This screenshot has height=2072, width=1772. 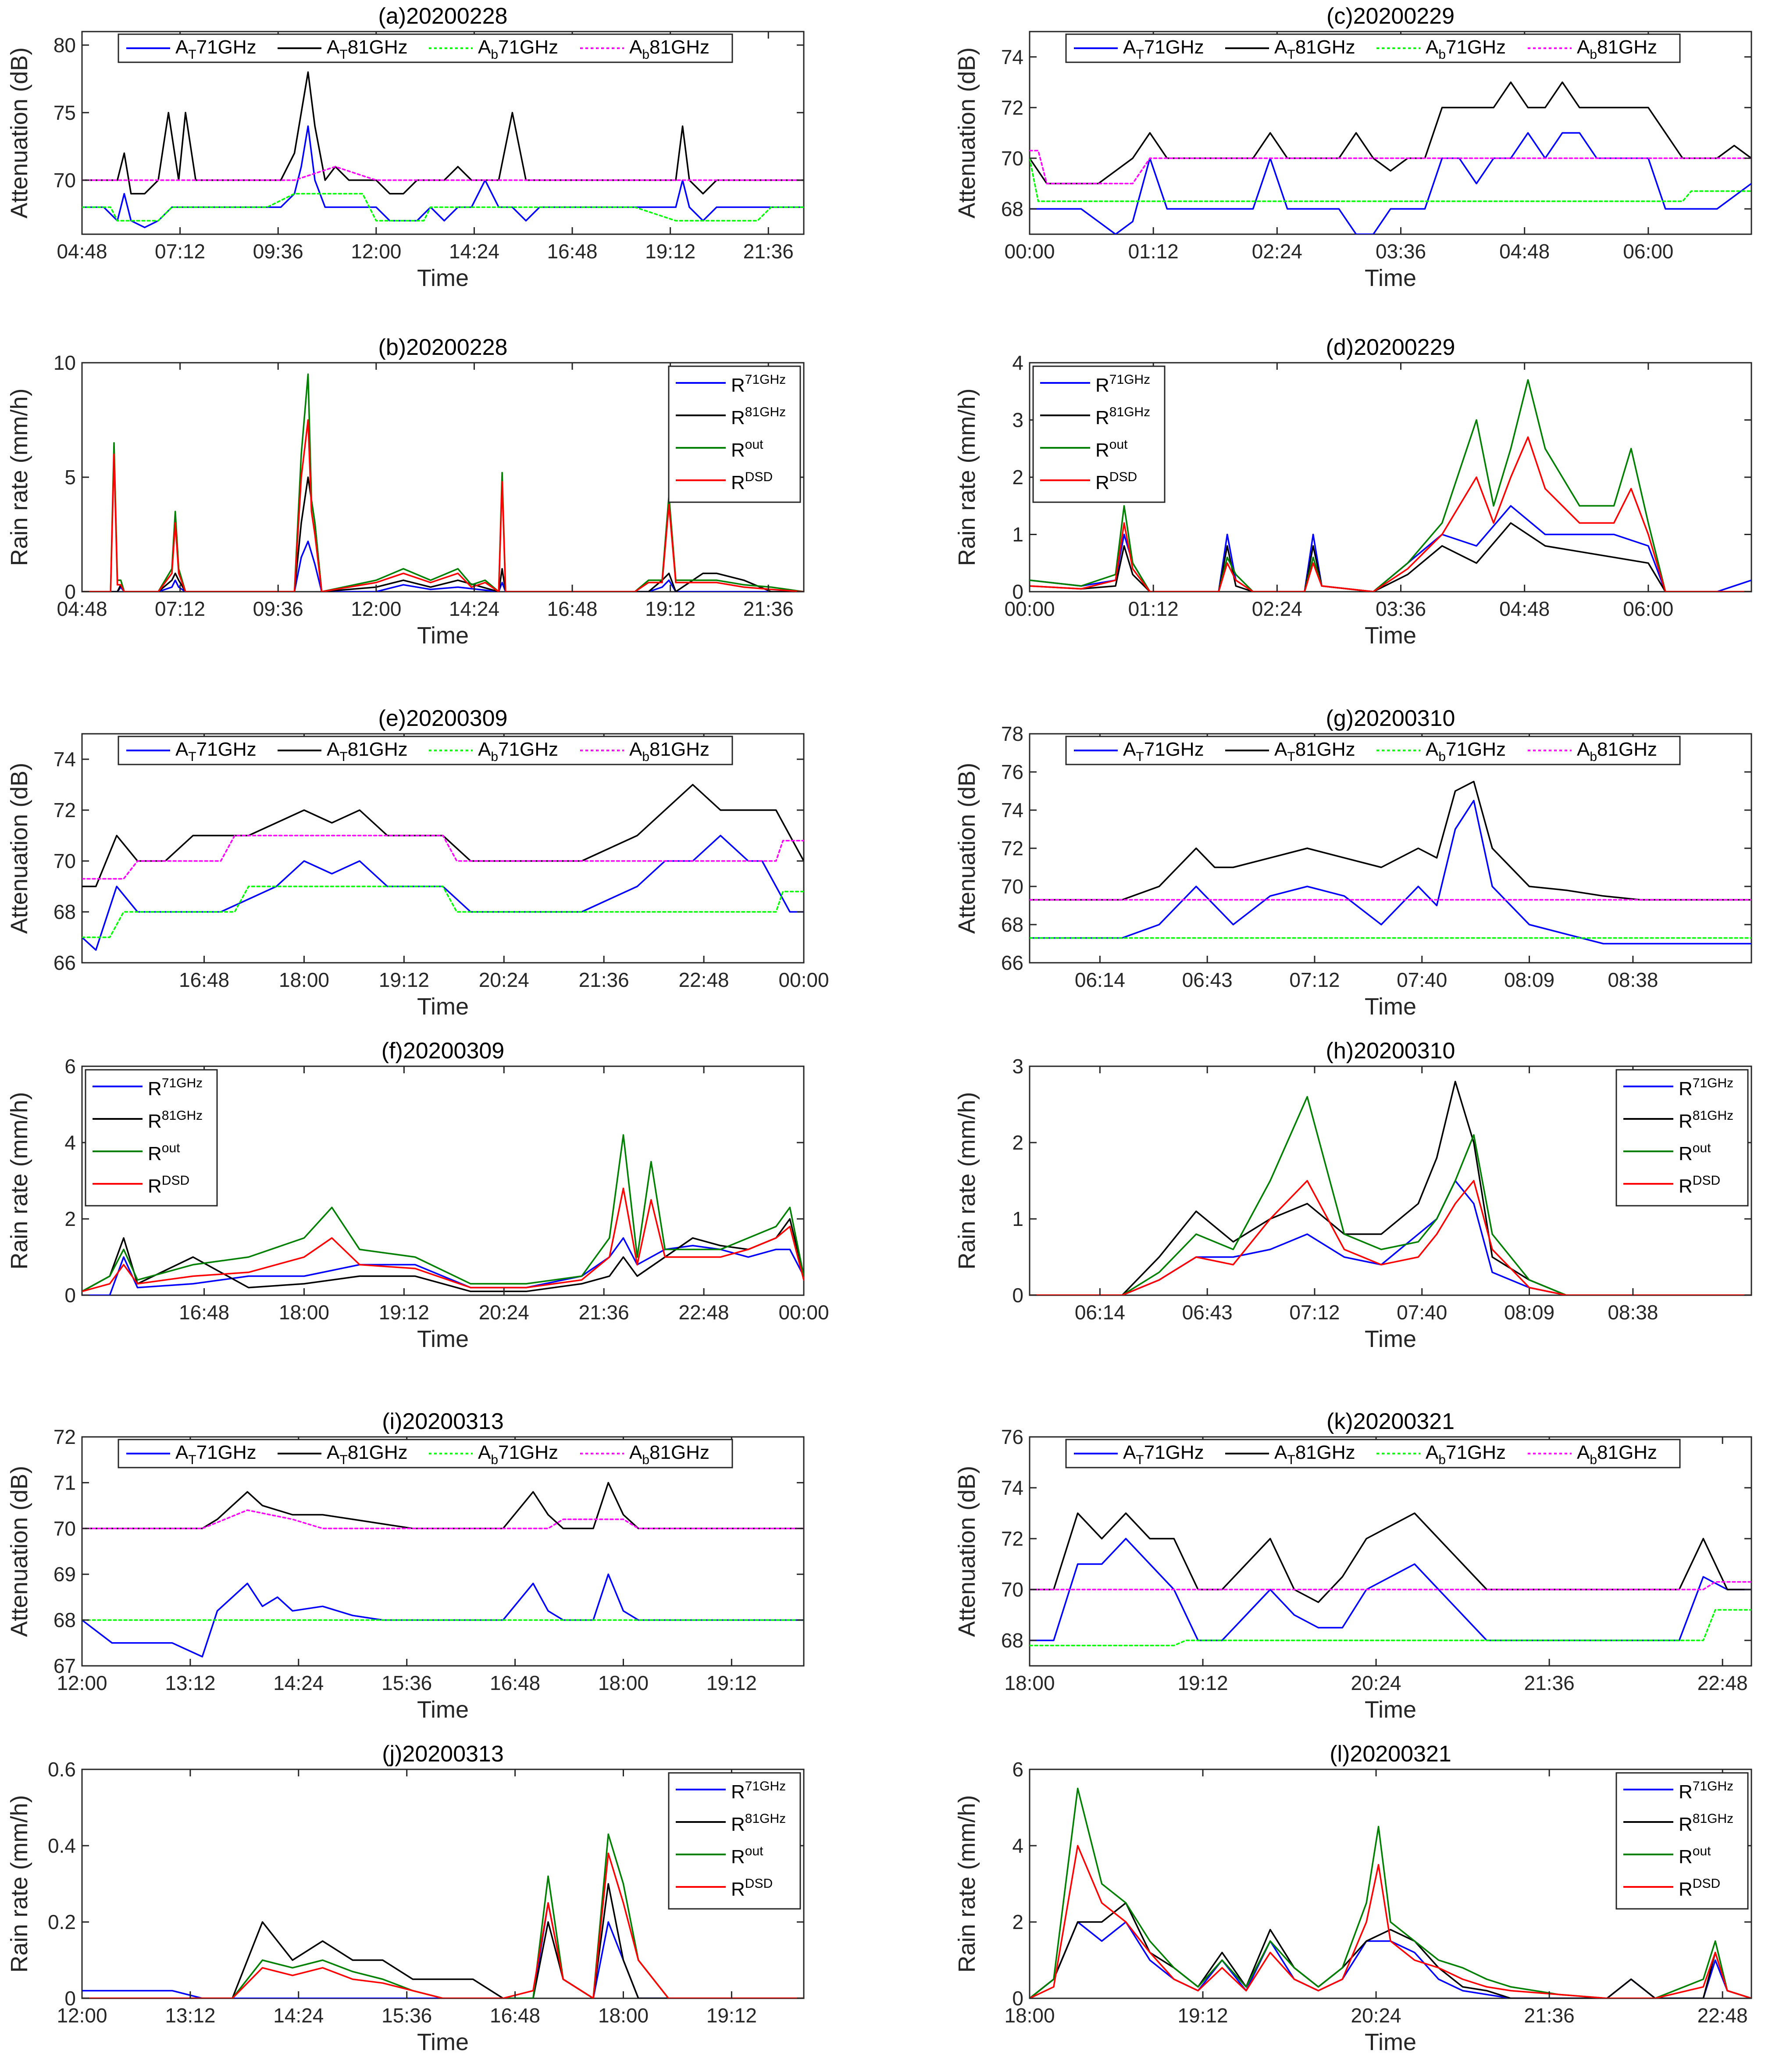 I want to click on series-line-a-Ab71GHz, so click(x=443, y=207).